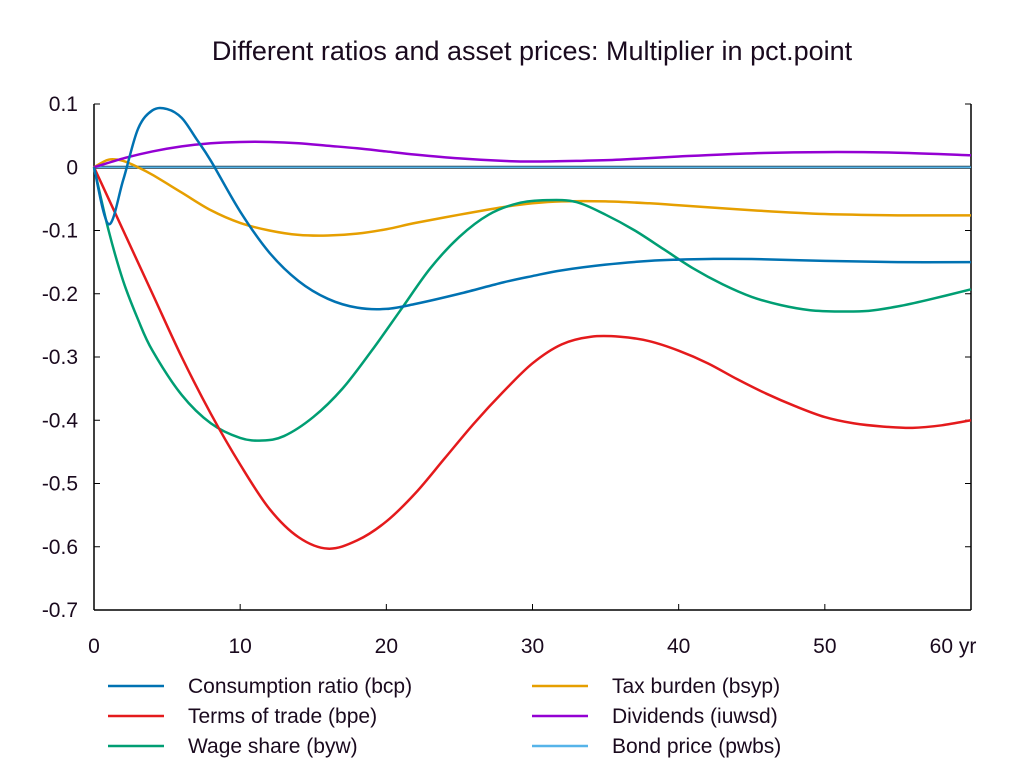 This screenshot has width=1024, height=778. I want to click on legend-label: Dividends (iuwsd), so click(695, 716).